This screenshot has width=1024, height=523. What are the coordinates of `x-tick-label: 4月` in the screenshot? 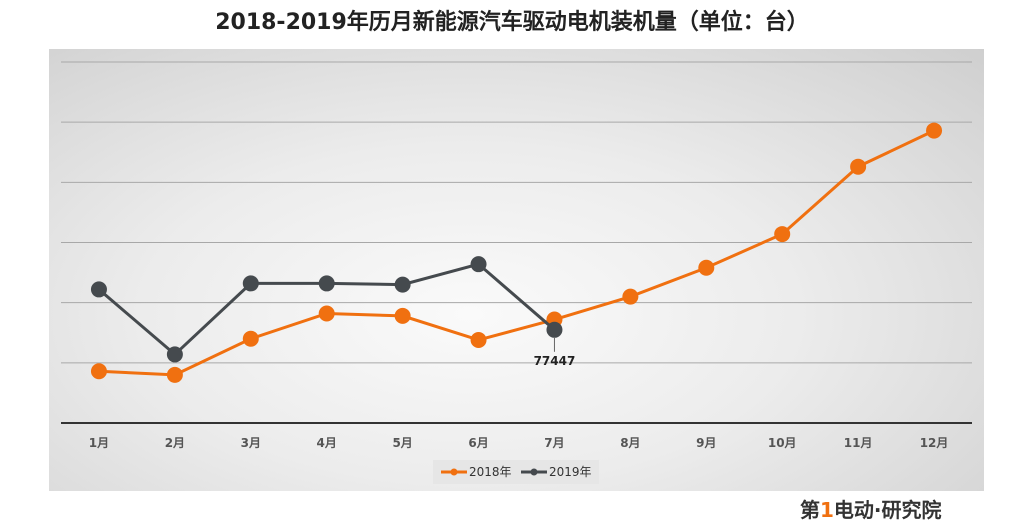 It's located at (327, 443).